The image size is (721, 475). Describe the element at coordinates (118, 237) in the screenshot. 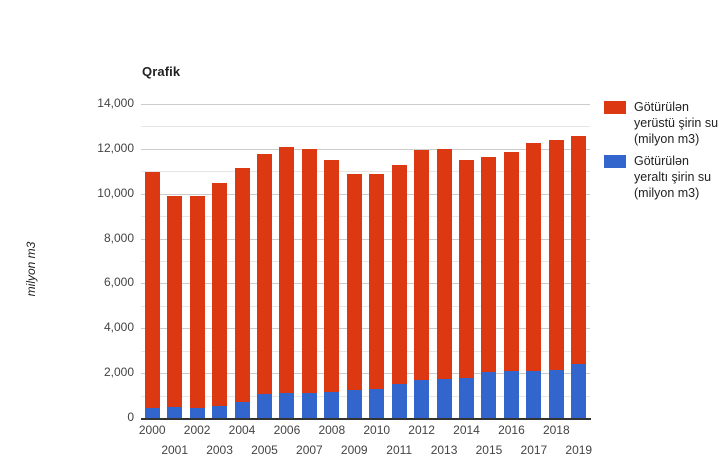

I see `y-tick-label: 8,000` at that location.